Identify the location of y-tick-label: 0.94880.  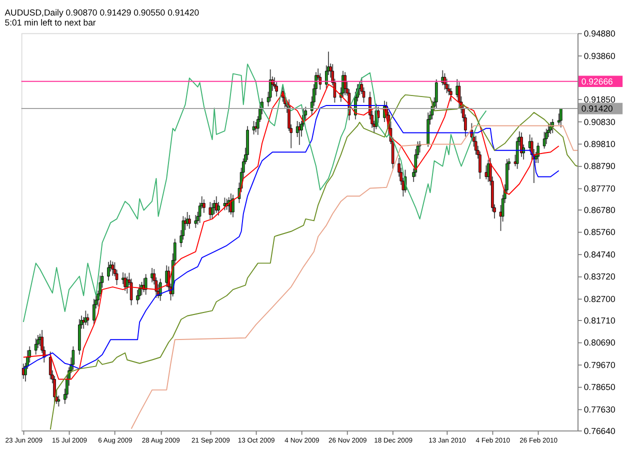
(600, 33).